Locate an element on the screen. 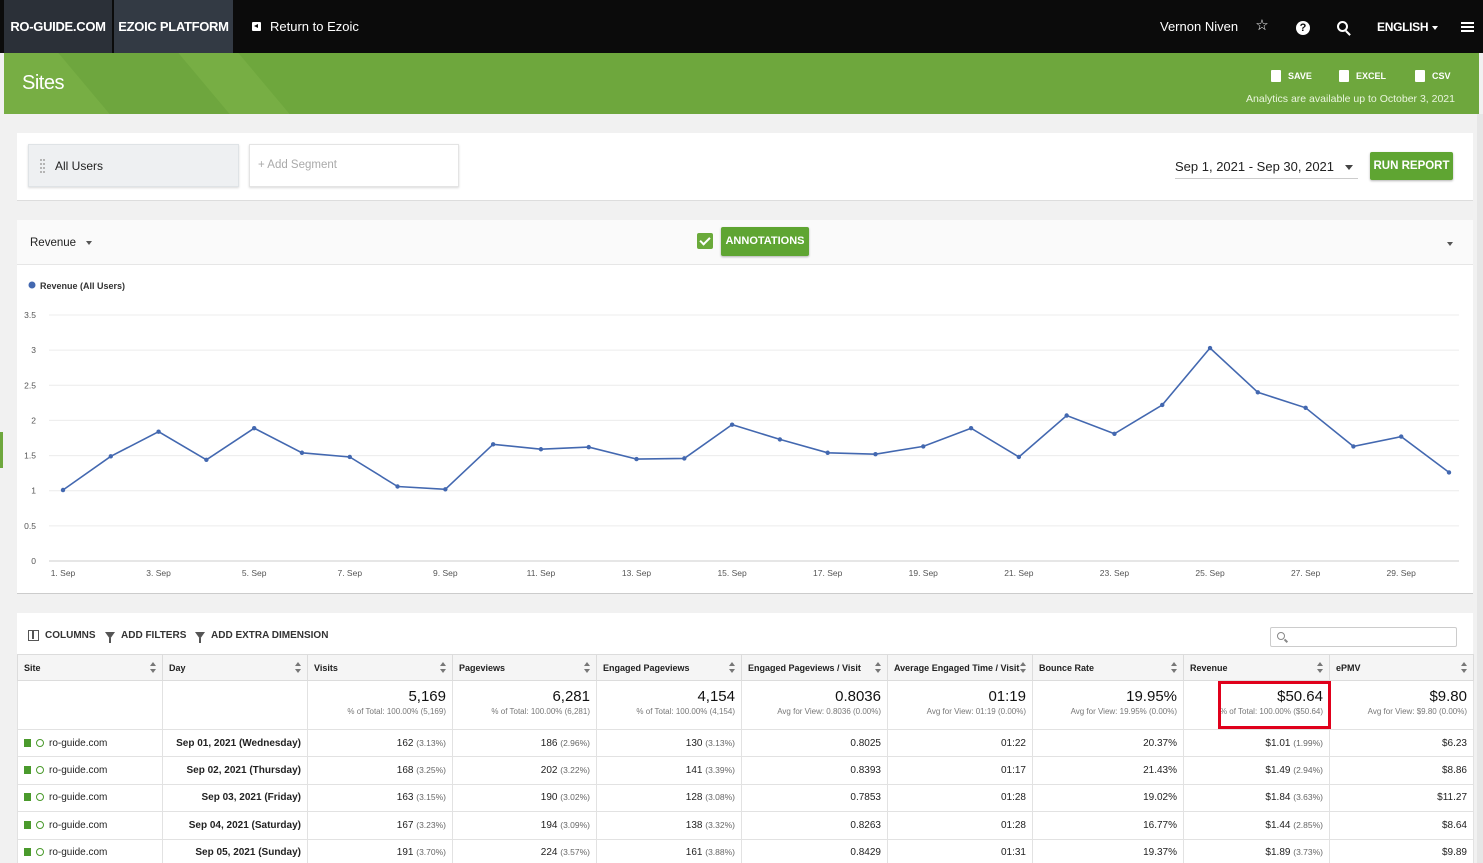 This screenshot has height=863, width=1483. avg-engaged-time-cell: 01:17 is located at coordinates (960, 770).